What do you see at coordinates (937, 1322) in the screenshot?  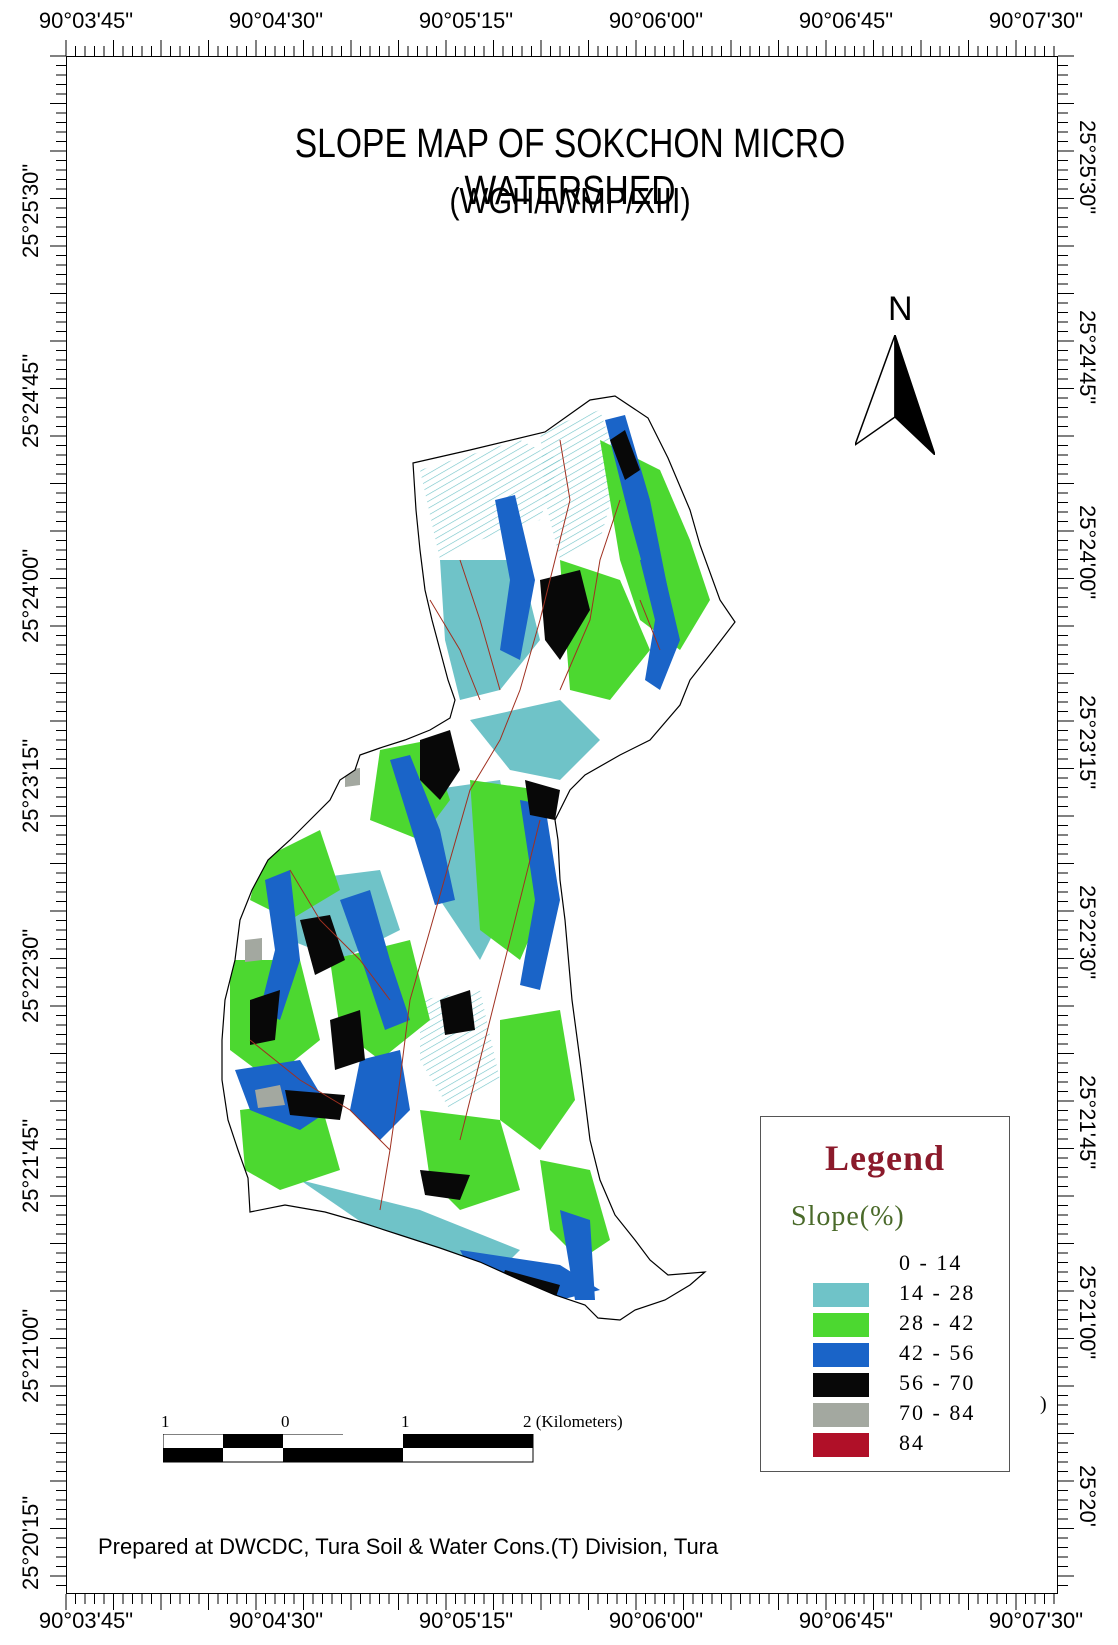 I see `legend-label: 28 - 42` at bounding box center [937, 1322].